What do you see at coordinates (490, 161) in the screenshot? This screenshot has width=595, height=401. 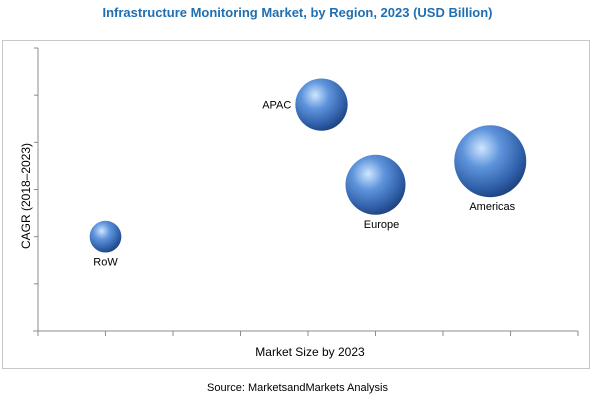 I see `bubble-americas` at bounding box center [490, 161].